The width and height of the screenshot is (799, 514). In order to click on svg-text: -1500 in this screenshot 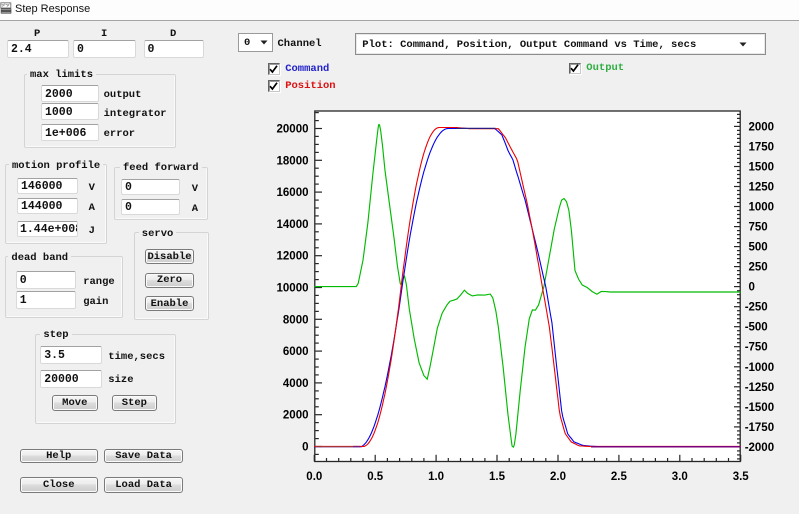, I will do `click(759, 408)`.